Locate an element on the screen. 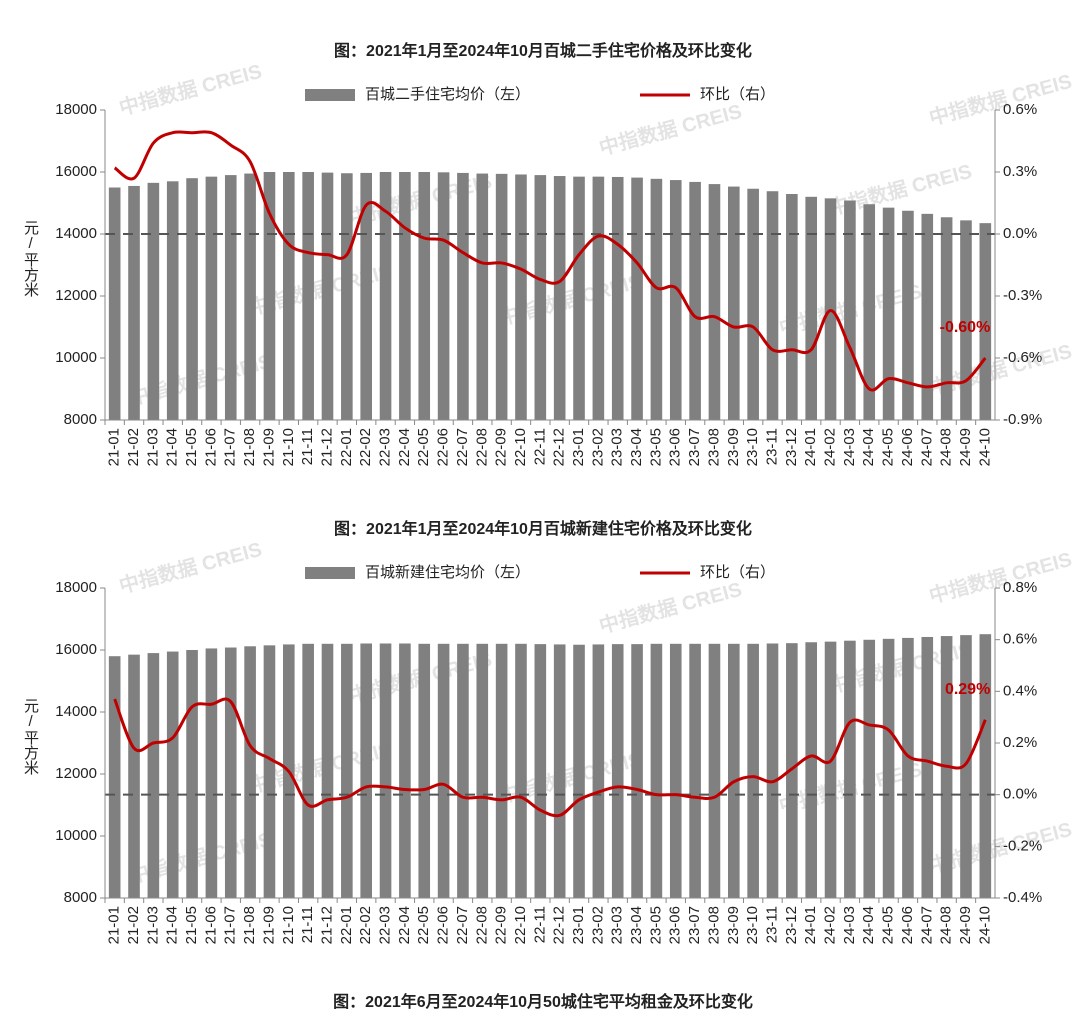 The height and width of the screenshot is (1031, 1086). x-tick-label: 21-04 is located at coordinates (172, 925).